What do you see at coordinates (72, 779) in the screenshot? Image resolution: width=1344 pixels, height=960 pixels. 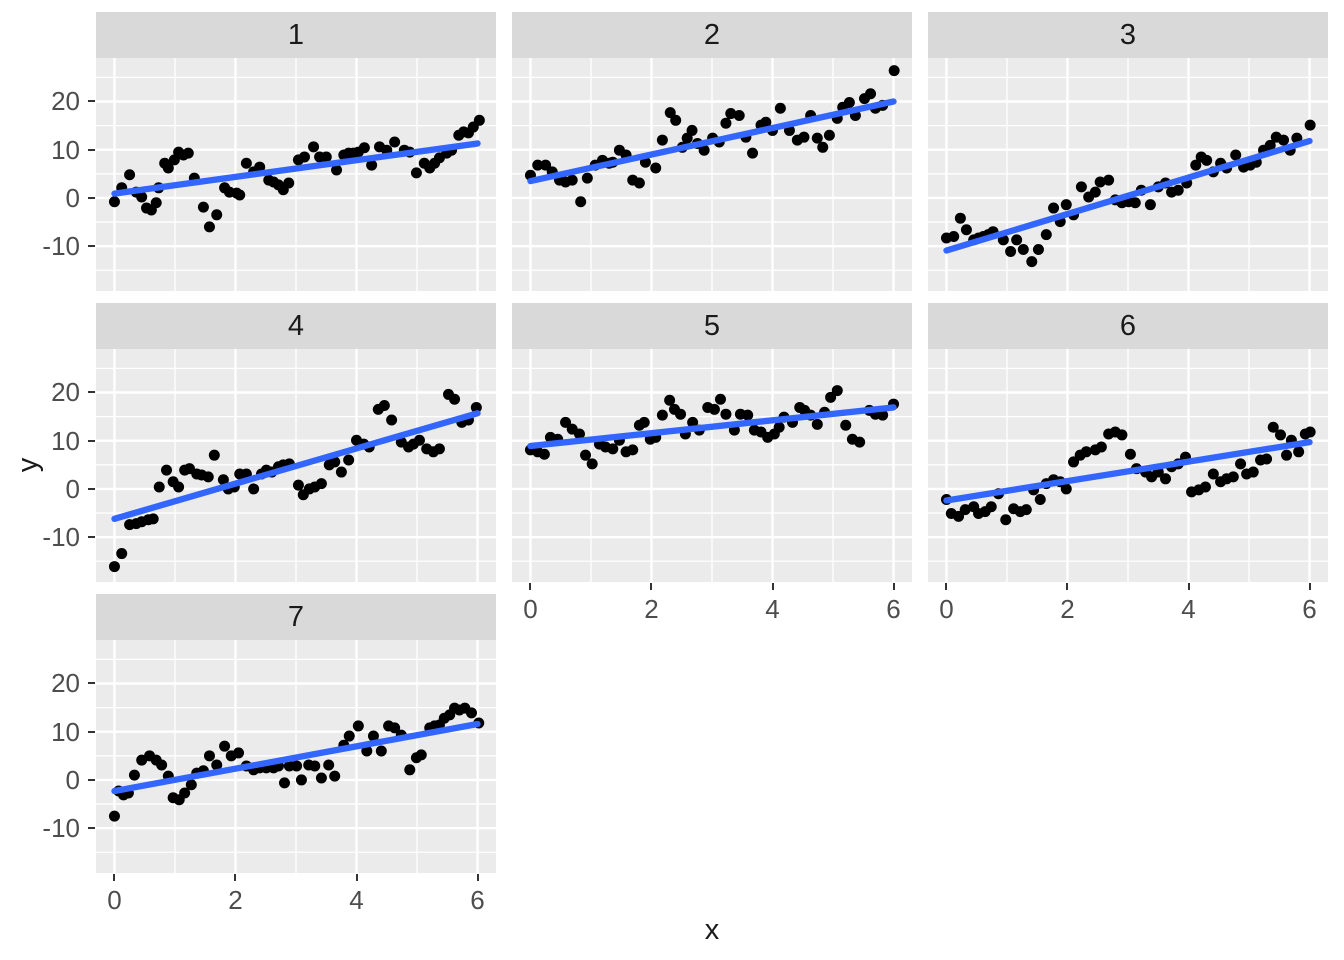 I see `y-tick-label: 0` at bounding box center [72, 779].